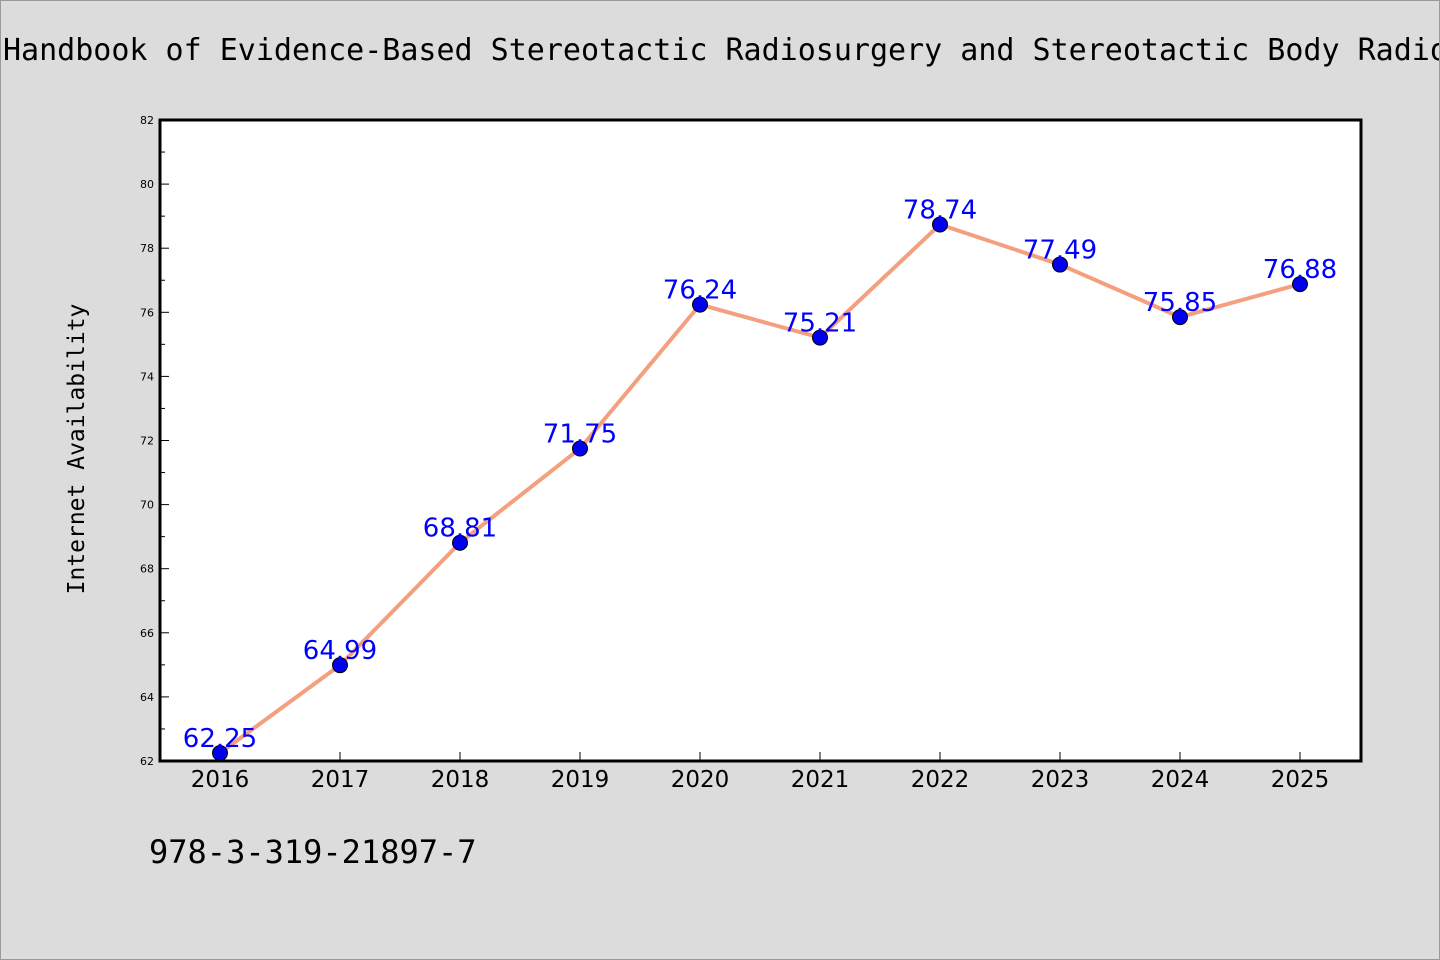 This screenshot has width=1440, height=960. What do you see at coordinates (147, 505) in the screenshot?
I see `y-tick-label: 70` at bounding box center [147, 505].